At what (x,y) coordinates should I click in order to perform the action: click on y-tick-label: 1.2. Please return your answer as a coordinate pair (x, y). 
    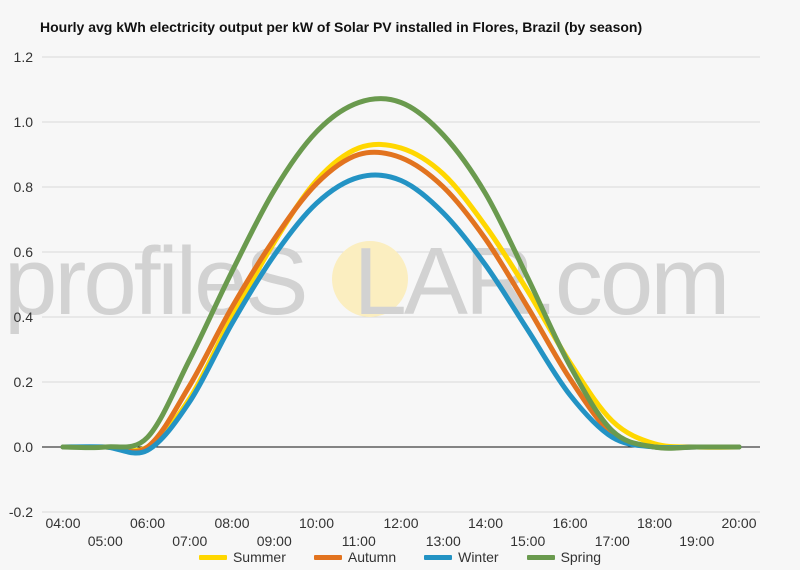
    Looking at the image, I should click on (24, 57).